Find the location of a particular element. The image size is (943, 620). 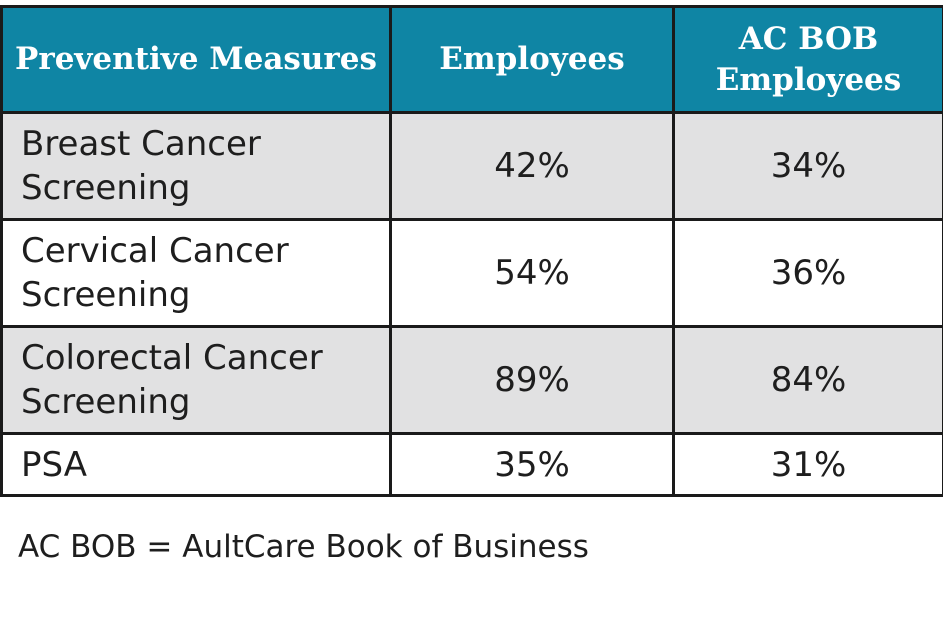

header-ac-bob-employees: AC BOB Employees is located at coordinates (807, 59).